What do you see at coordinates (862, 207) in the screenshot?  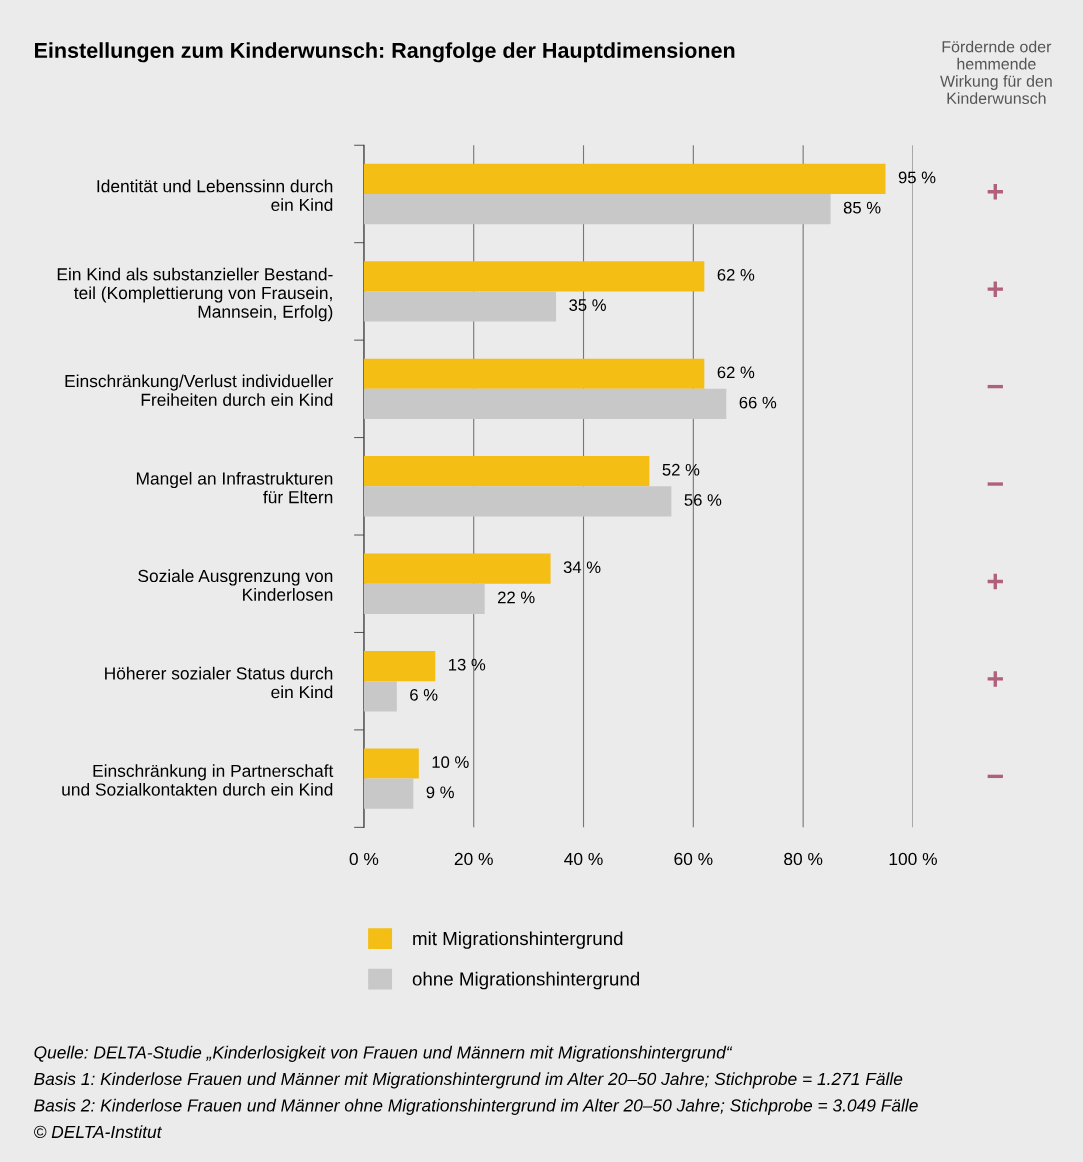 I see `data-label: 85 %` at bounding box center [862, 207].